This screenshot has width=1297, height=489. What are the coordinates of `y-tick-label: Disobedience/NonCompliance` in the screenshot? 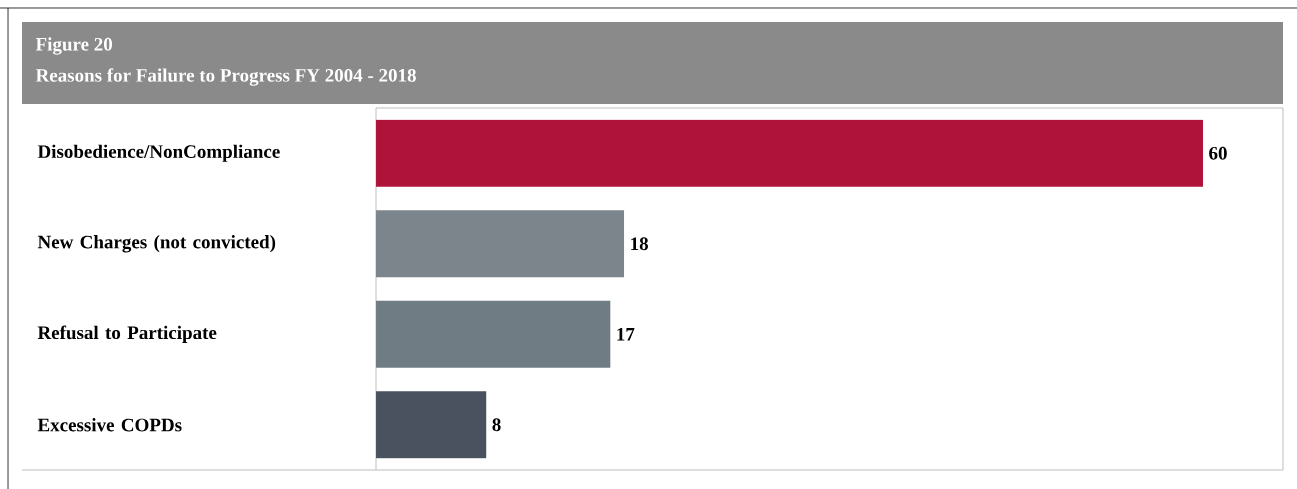 It's located at (158, 153).